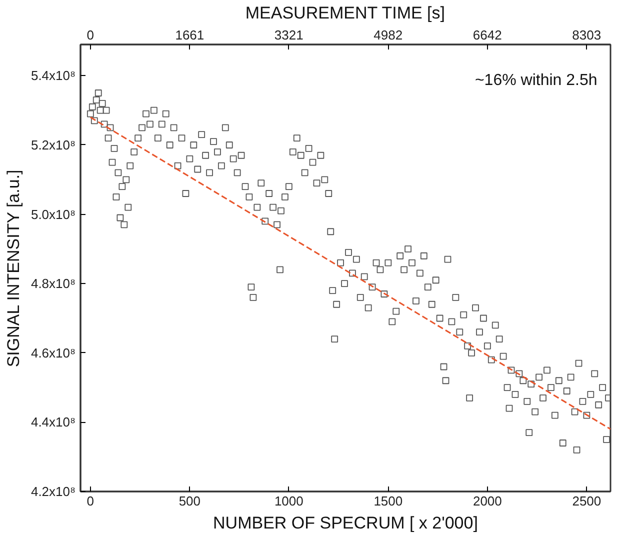  Describe the element at coordinates (289, 501) in the screenshot. I see `x-tick-label: 1000` at that location.